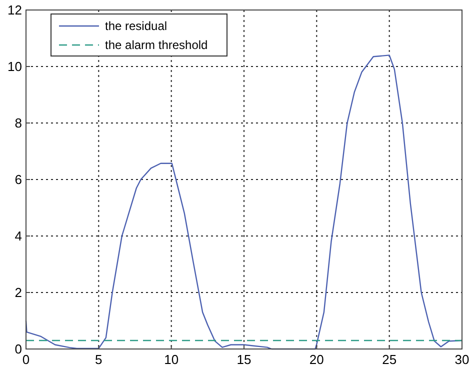  Describe the element at coordinates (18, 292) in the screenshot. I see `y-tick-label: 2` at that location.